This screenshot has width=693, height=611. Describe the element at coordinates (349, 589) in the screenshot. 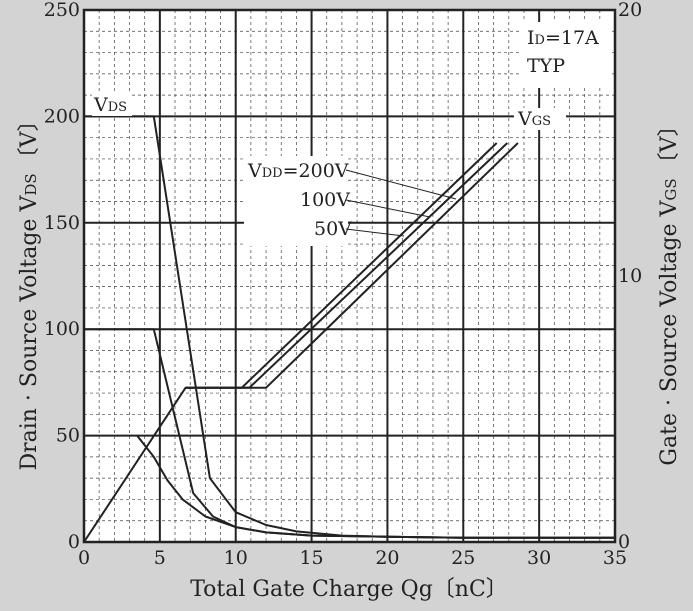

I see `x-axis-title: Total Gate Charge Qg〔nC〕` at that location.